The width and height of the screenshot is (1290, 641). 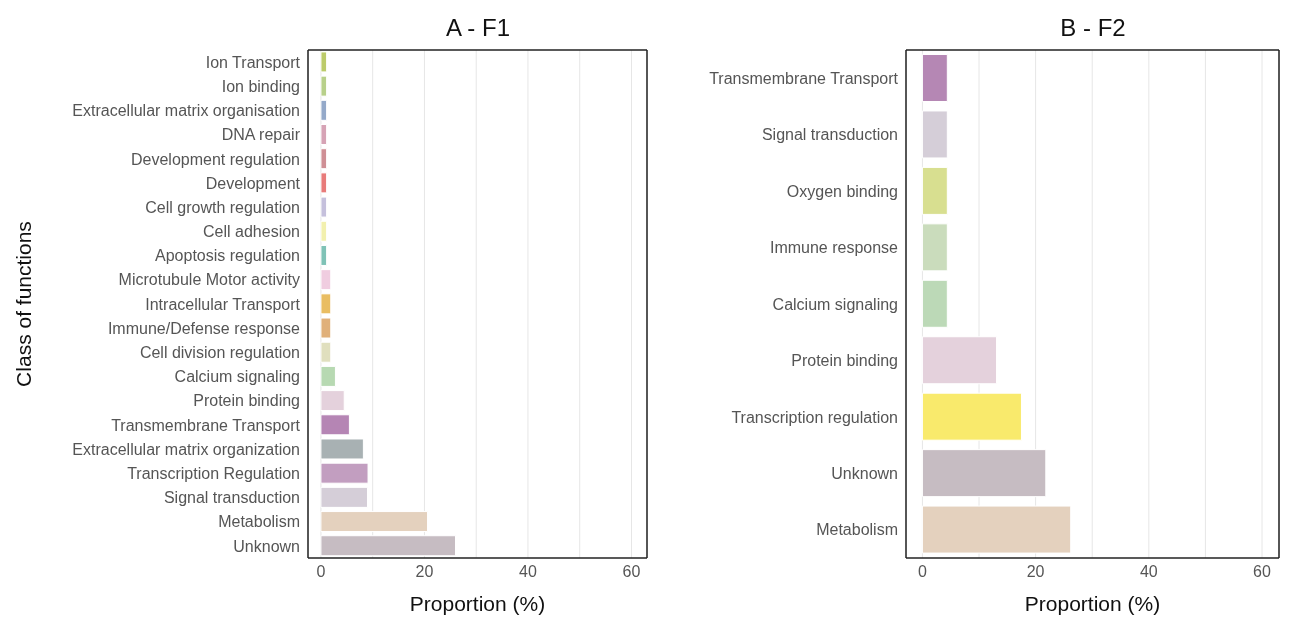 What do you see at coordinates (261, 135) in the screenshot?
I see `y-tick-label: DNA repair` at bounding box center [261, 135].